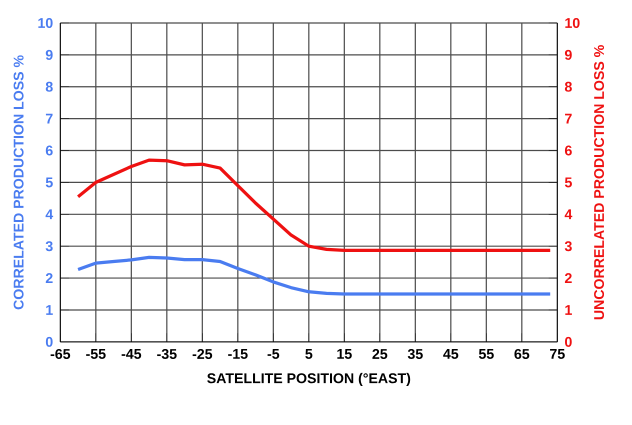 This screenshot has height=425, width=632. What do you see at coordinates (486, 353) in the screenshot?
I see `x-tick-label: 55` at bounding box center [486, 353].